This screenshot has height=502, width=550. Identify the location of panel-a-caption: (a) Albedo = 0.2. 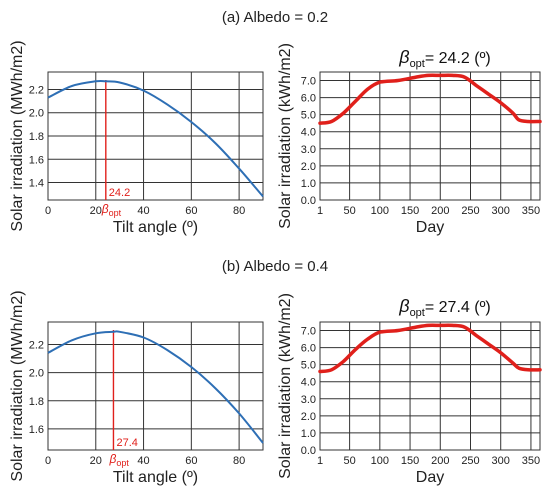
(275, 17).